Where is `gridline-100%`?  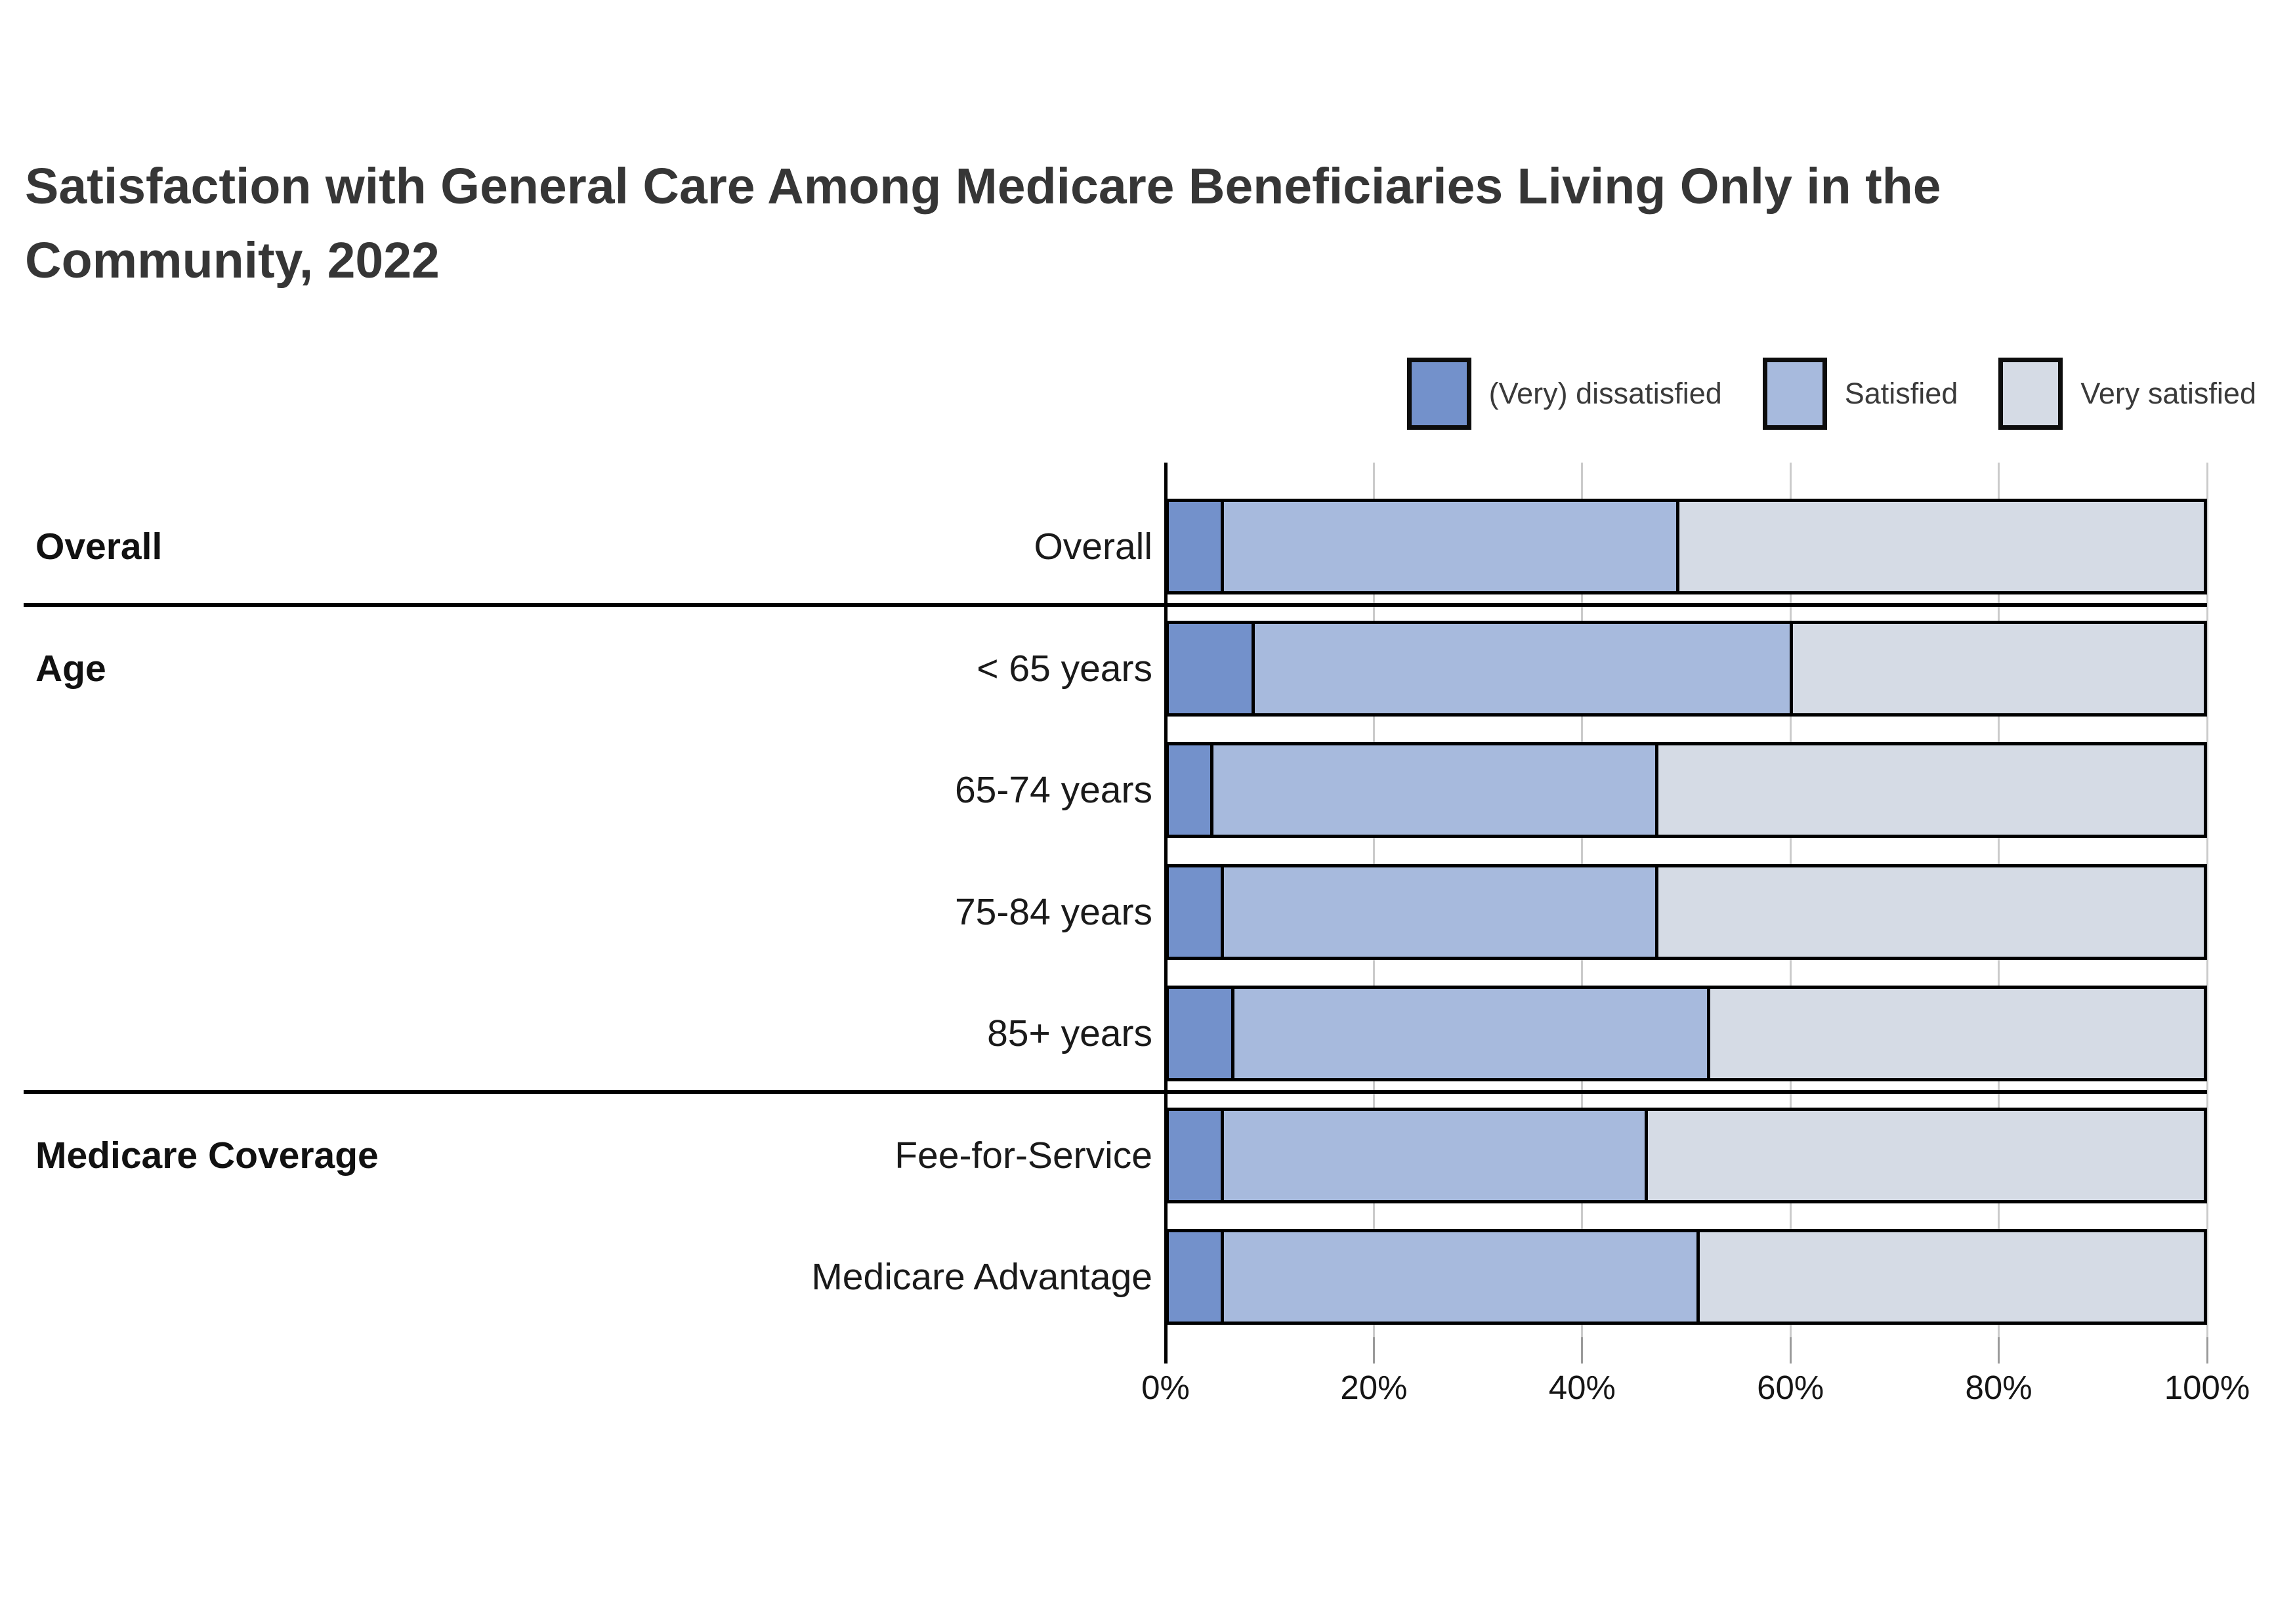 gridline-100% is located at coordinates (2207, 900).